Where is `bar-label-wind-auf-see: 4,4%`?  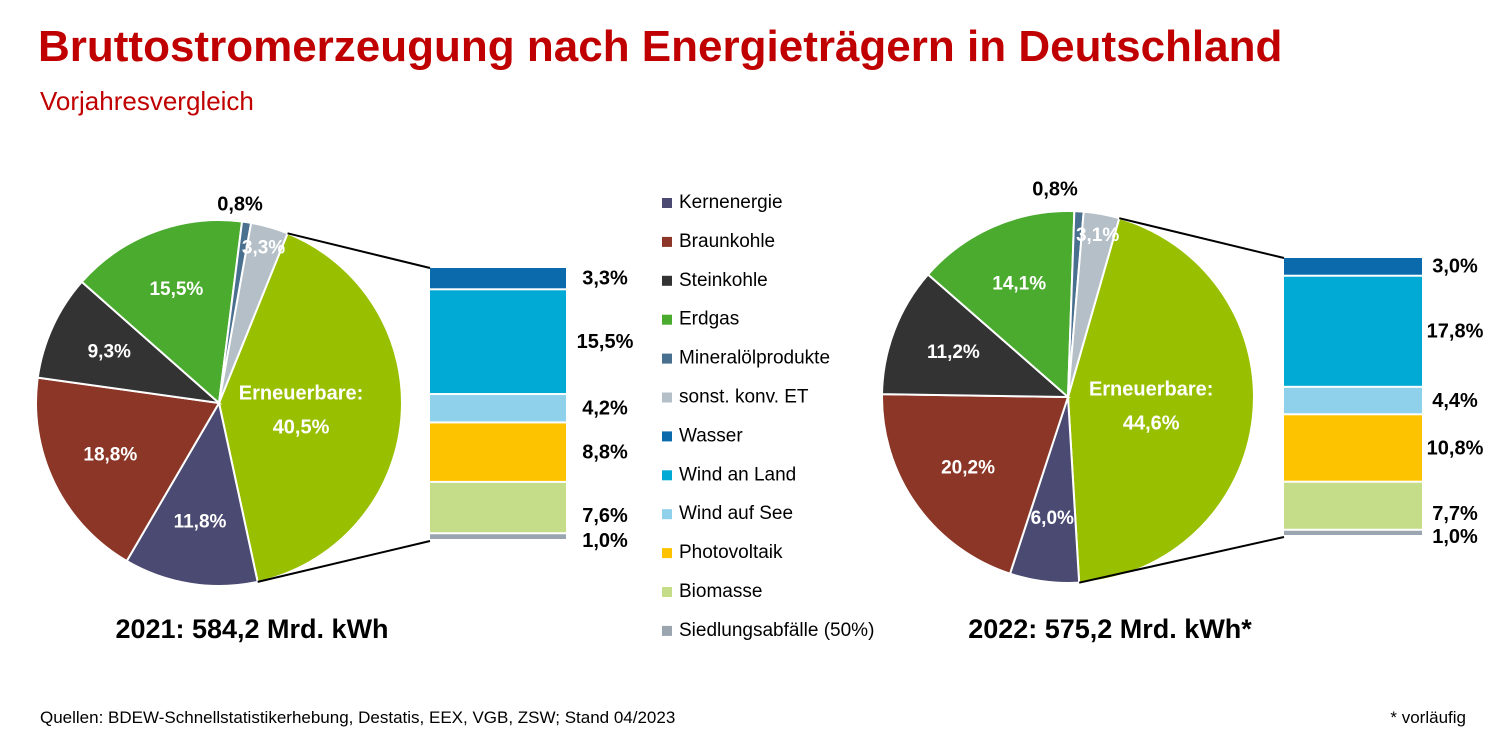 bar-label-wind-auf-see: 4,4% is located at coordinates (1455, 401).